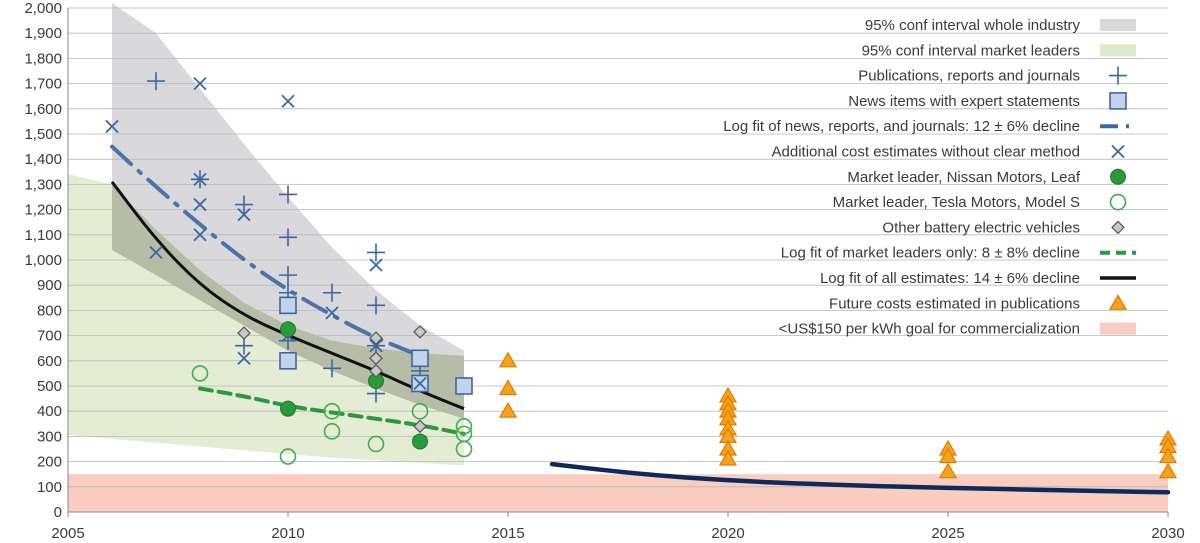 The image size is (1200, 543). I want to click on goal-band, so click(618, 493).